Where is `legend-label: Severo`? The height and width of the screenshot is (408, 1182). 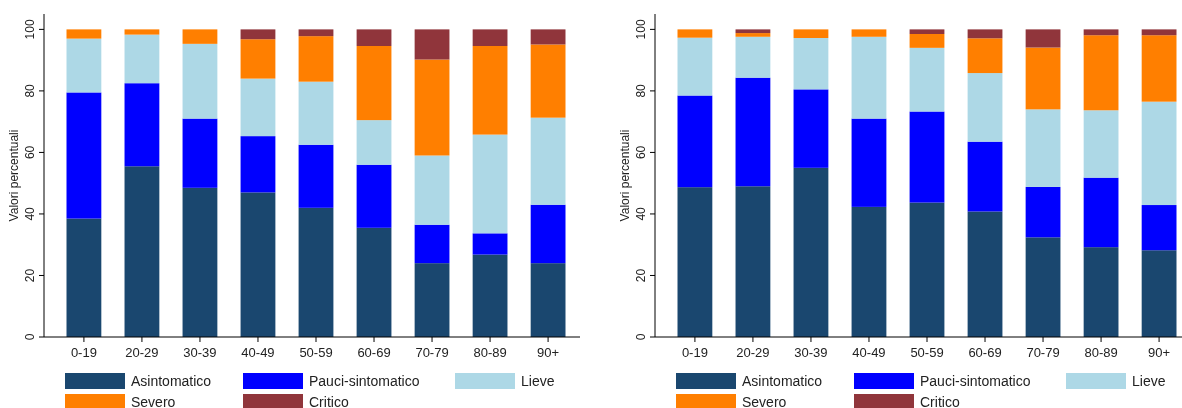 legend-label: Severo is located at coordinates (153, 401).